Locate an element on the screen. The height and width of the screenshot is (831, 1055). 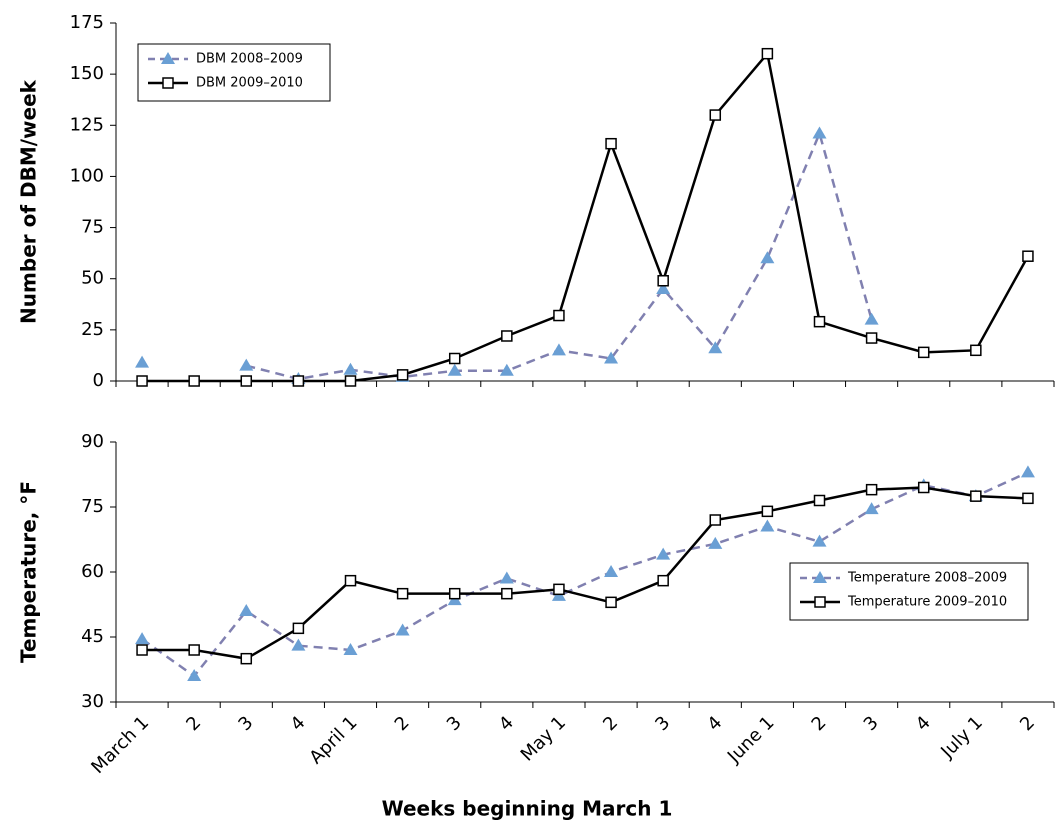
y-tick-label: 45 is located at coordinates (92, 636).